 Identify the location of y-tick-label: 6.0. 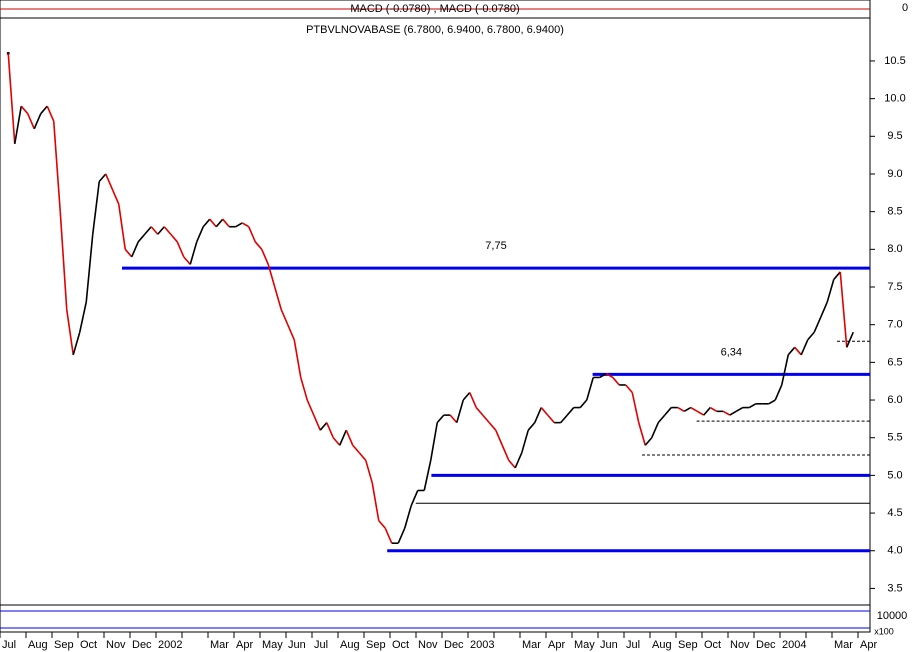
(894, 400).